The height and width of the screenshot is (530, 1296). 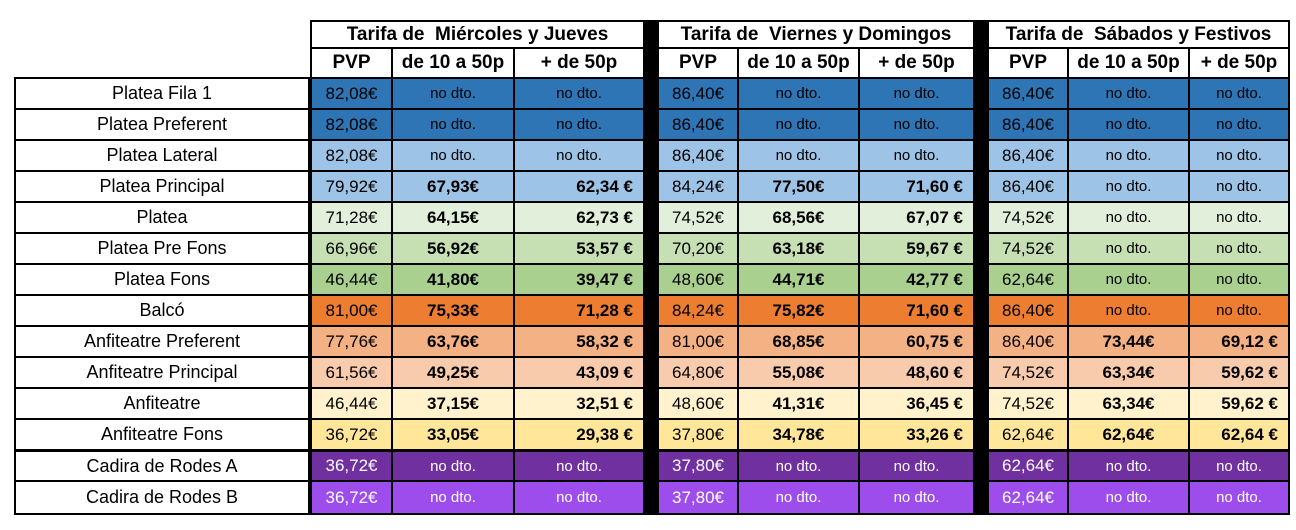 What do you see at coordinates (162, 497) in the screenshot?
I see `row-label: Cadira de Rodes B` at bounding box center [162, 497].